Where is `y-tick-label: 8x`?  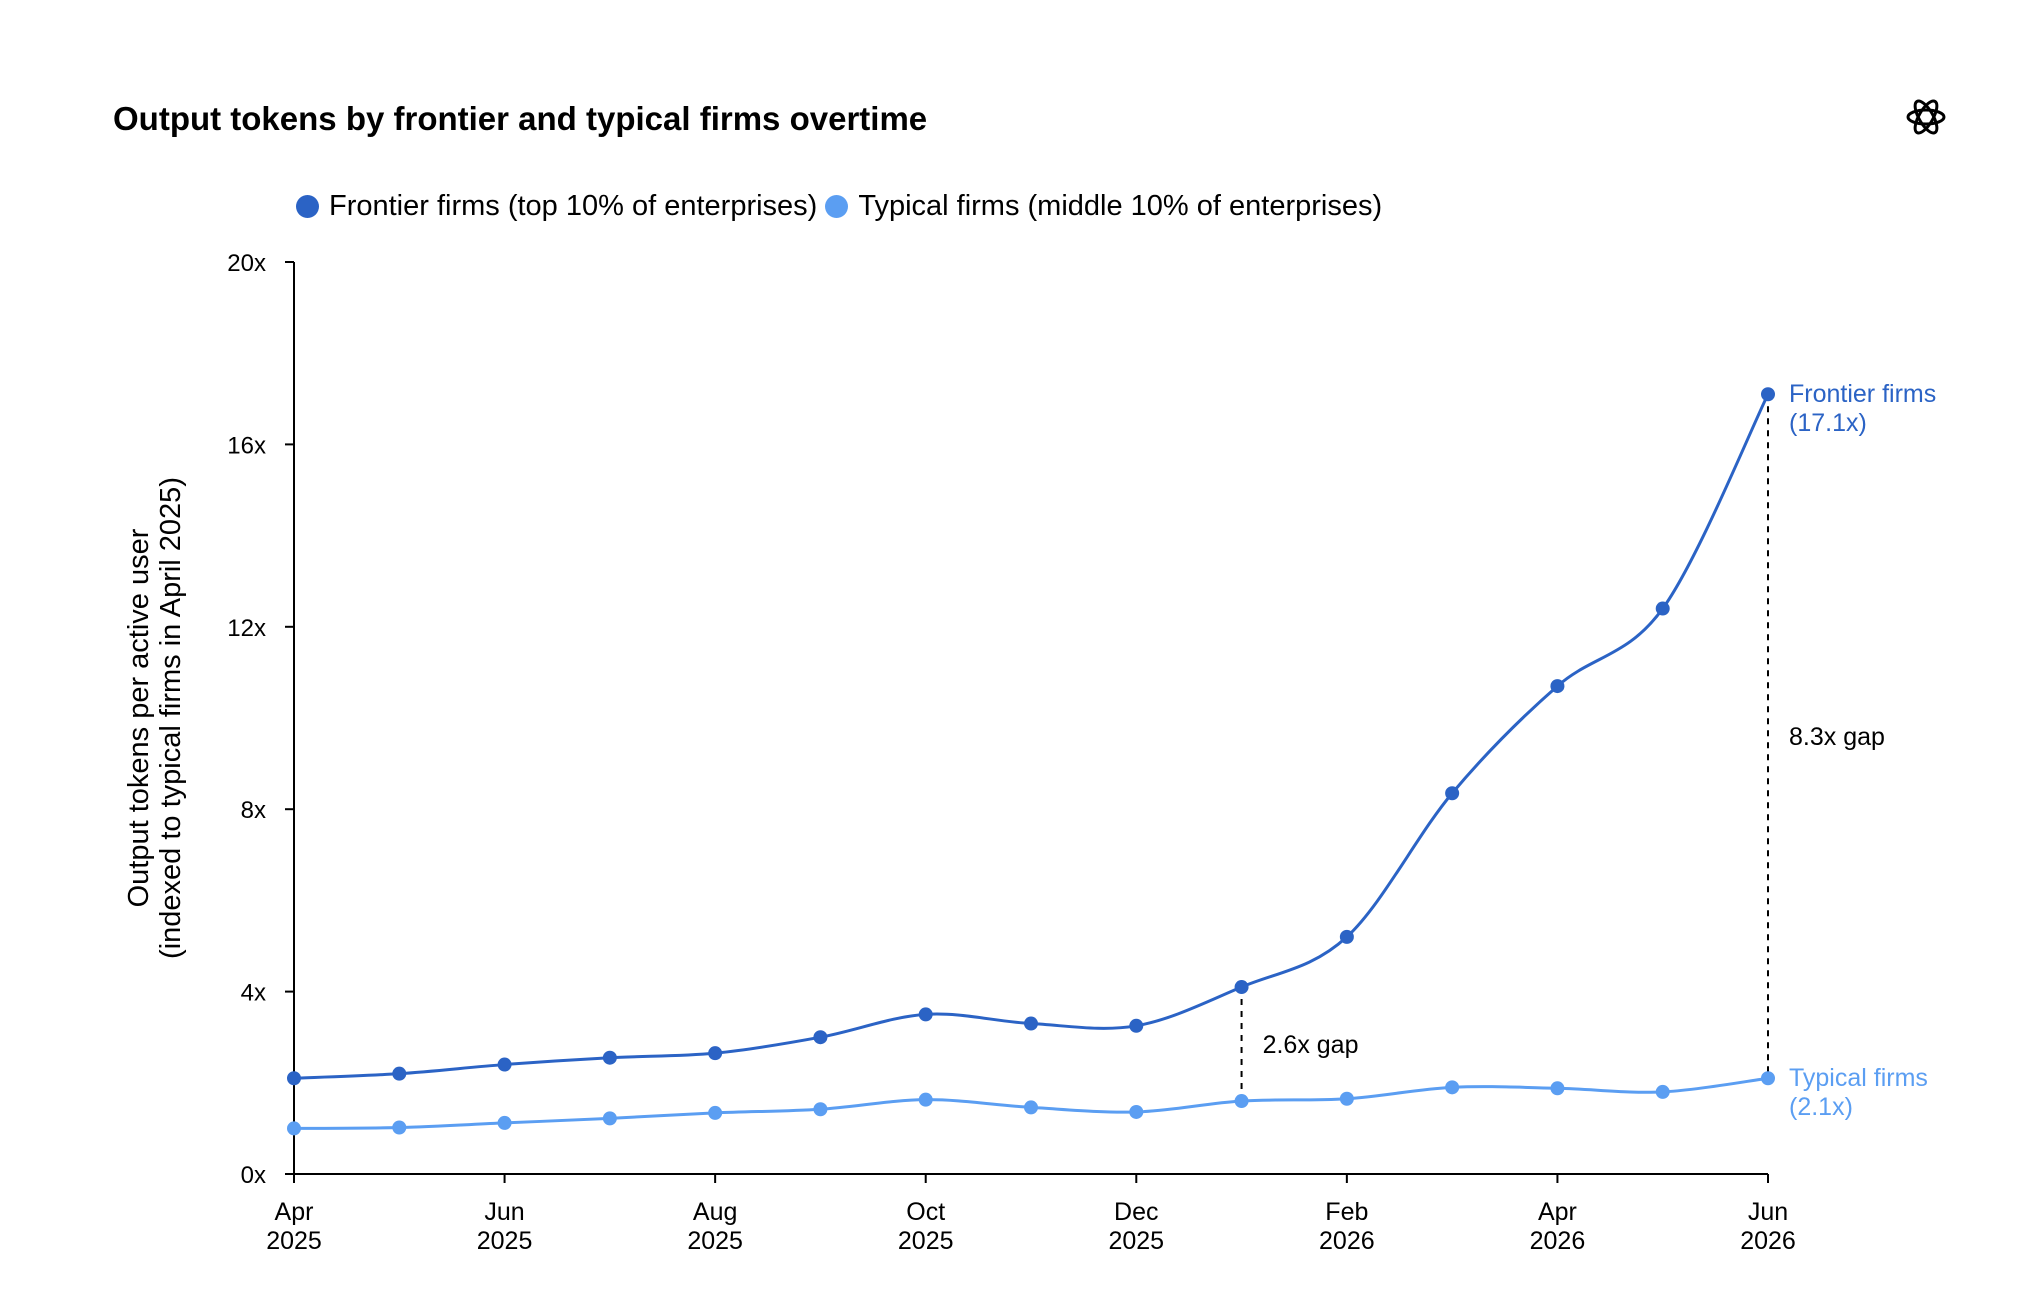
y-tick-label: 8x is located at coordinates (253, 810).